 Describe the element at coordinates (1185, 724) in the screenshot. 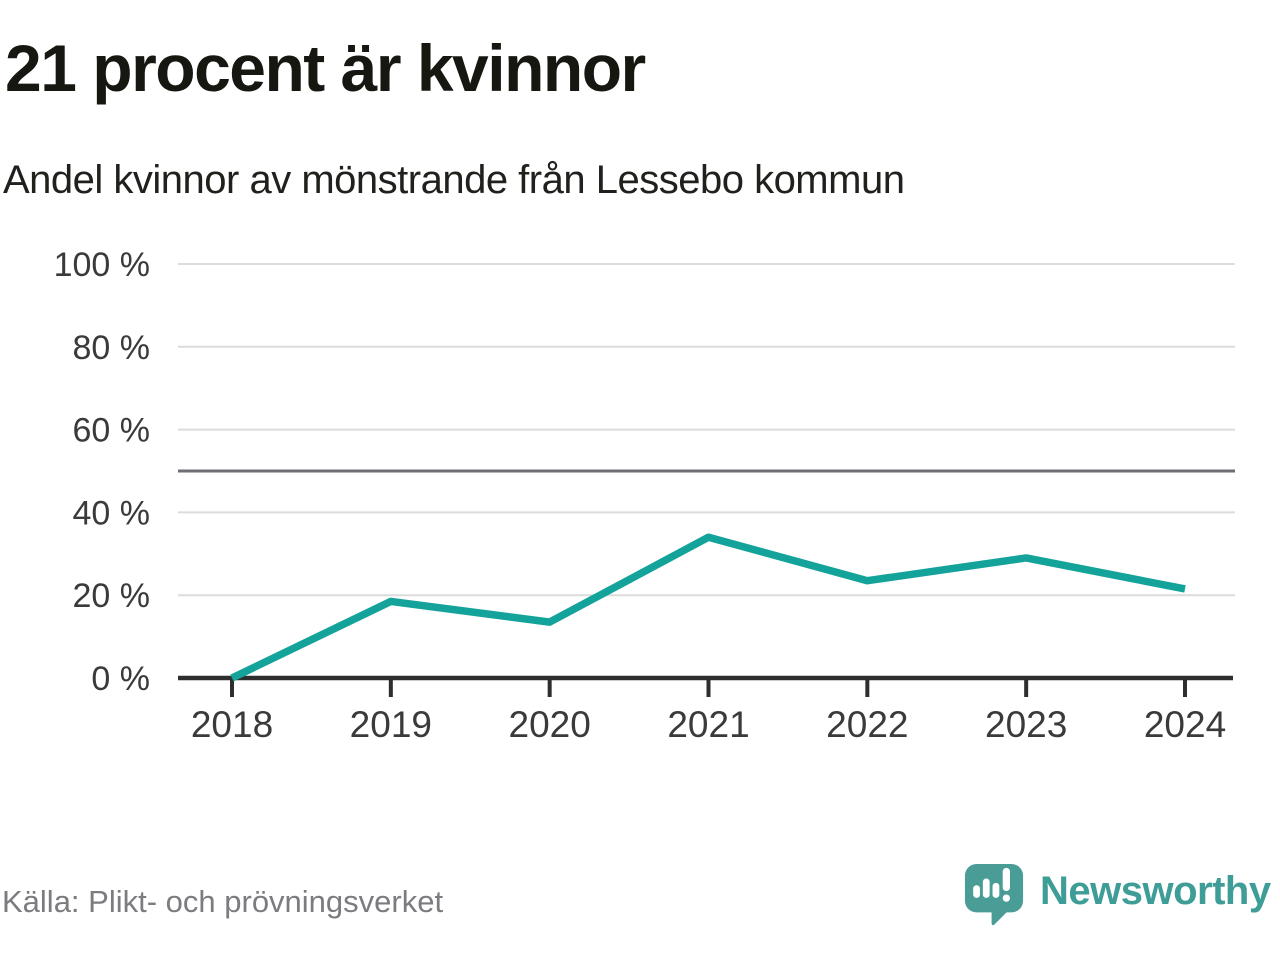

I see `x-tick-label: 2024` at that location.